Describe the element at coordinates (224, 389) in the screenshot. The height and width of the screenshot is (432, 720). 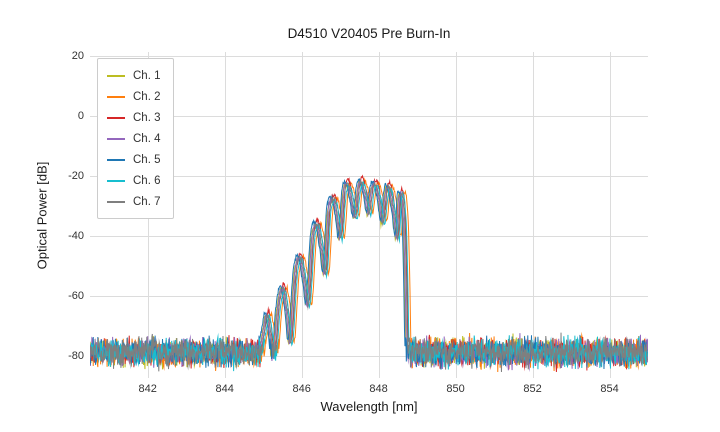
I see `x-tick-label: 844` at that location.